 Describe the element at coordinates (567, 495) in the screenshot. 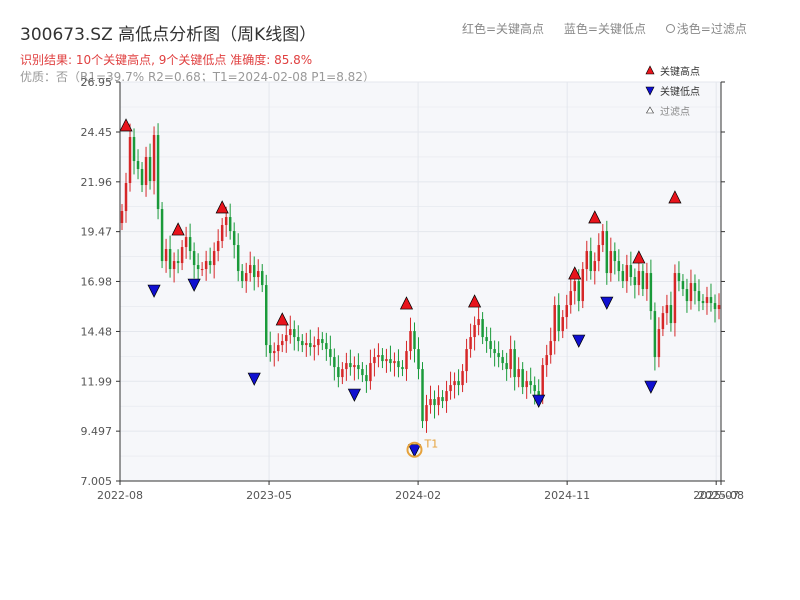

I see `x-tick-label: 2024-11` at that location.